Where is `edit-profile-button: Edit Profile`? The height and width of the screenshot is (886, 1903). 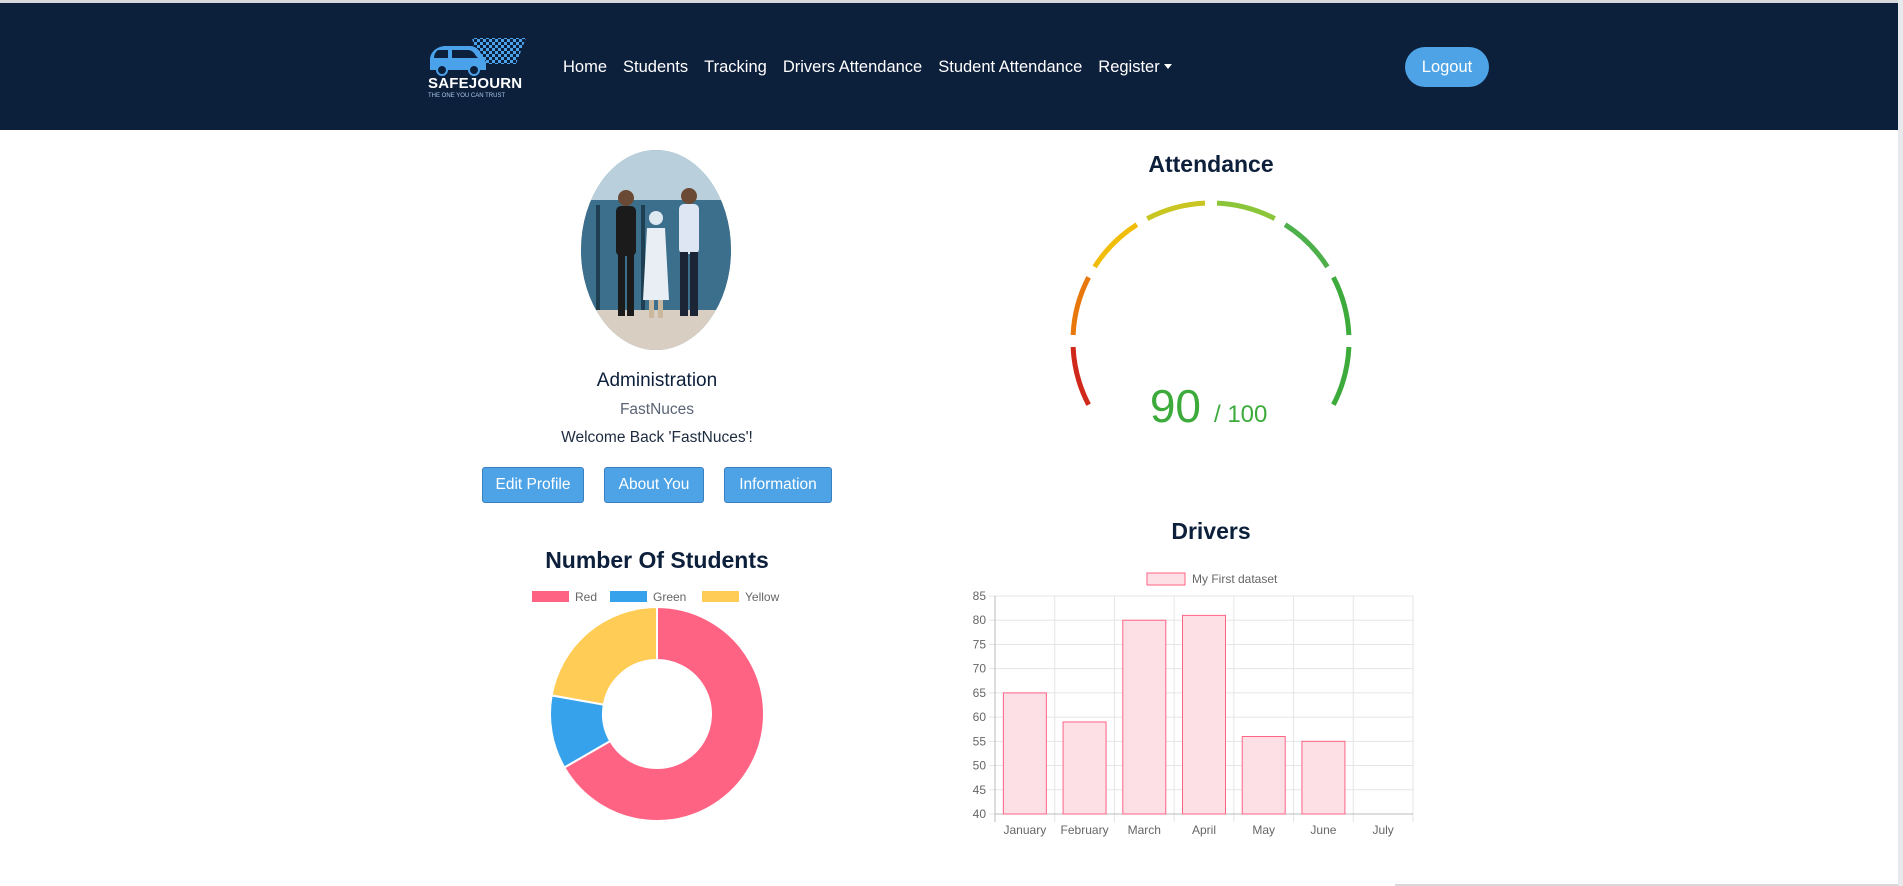 edit-profile-button: Edit Profile is located at coordinates (533, 485).